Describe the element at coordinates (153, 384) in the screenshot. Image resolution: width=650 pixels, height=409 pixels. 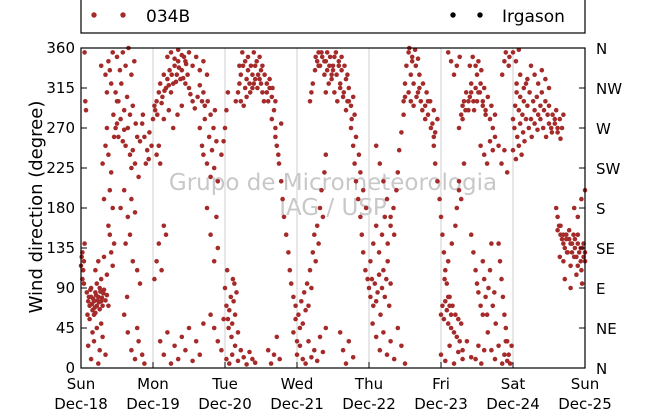
I see `x-tick-day-1: Mon` at that location.